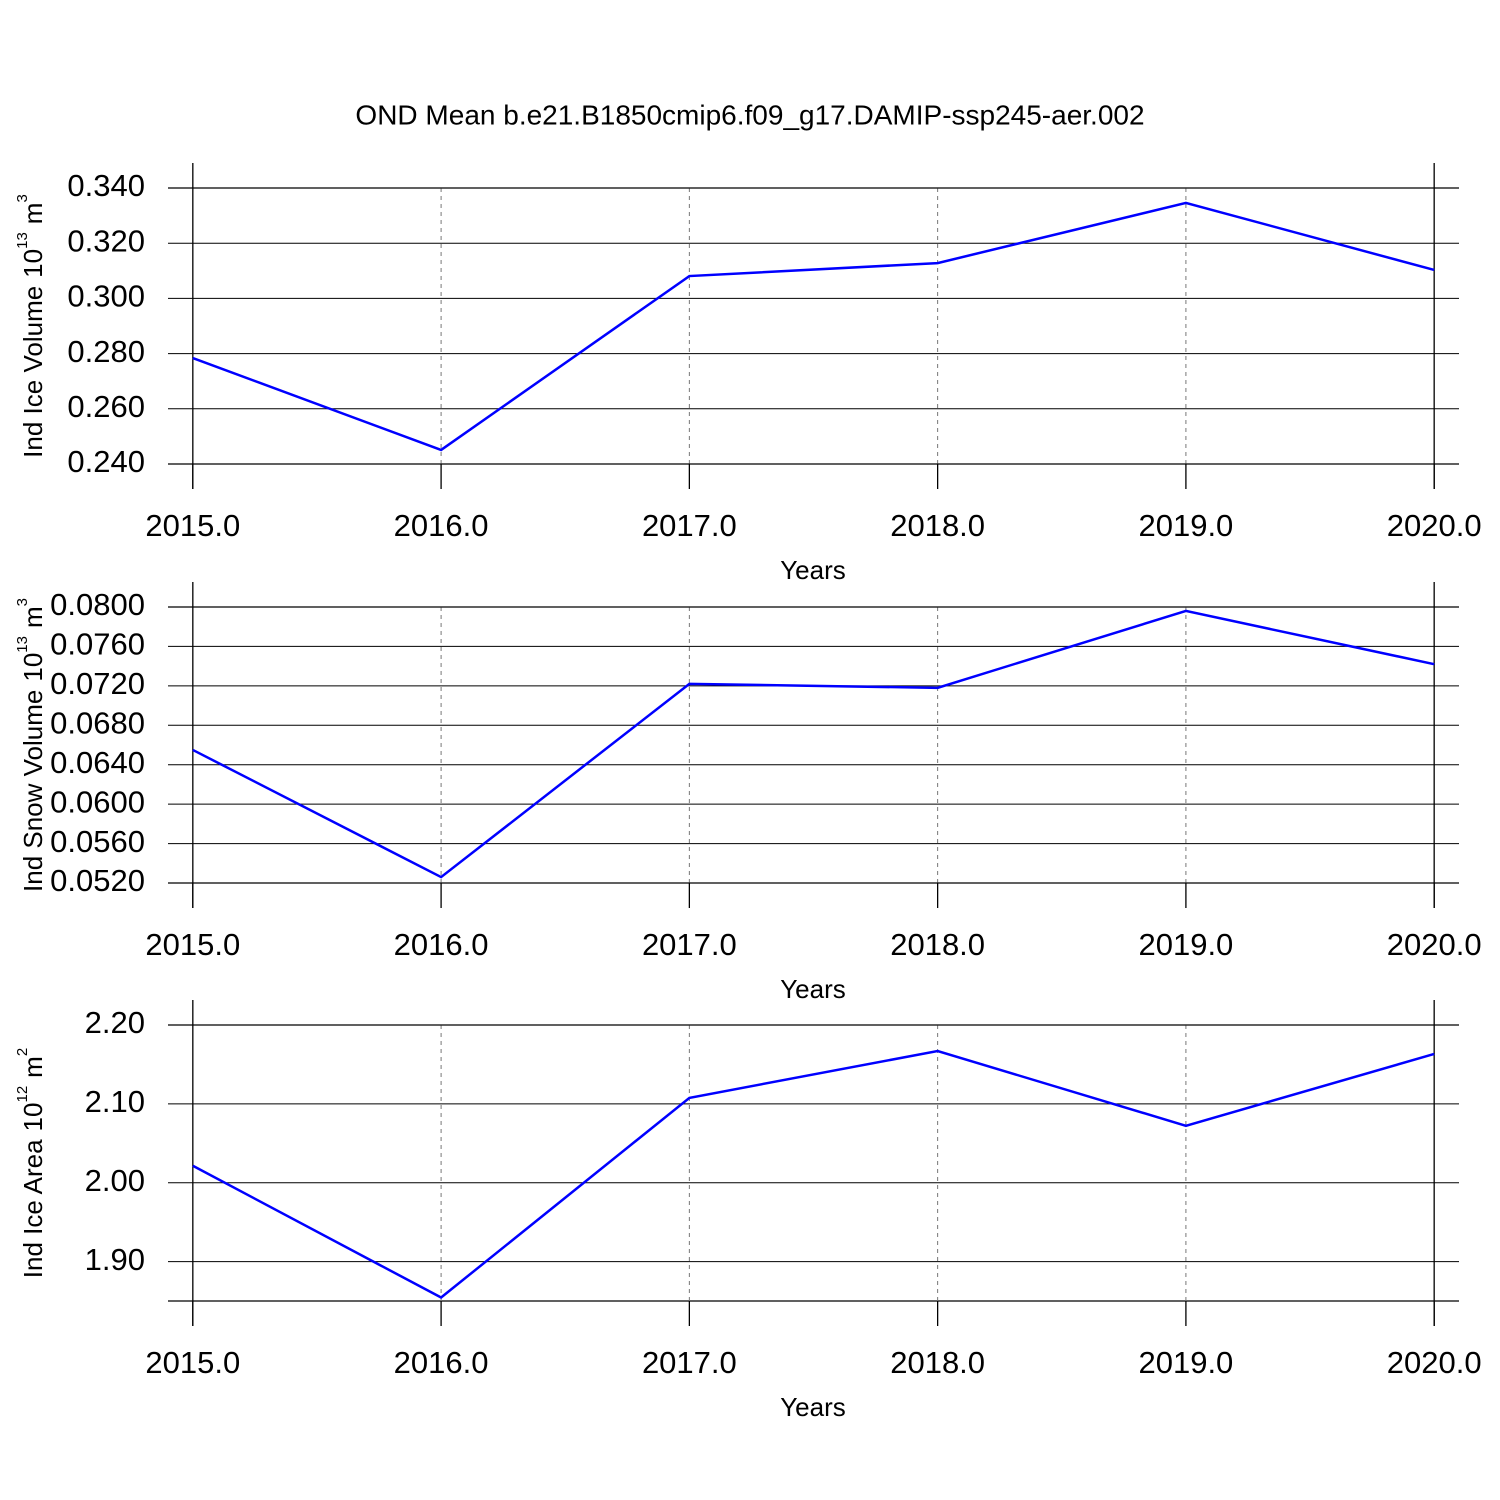 This screenshot has width=1500, height=1500. What do you see at coordinates (22, 1052) in the screenshot?
I see `y-axis-label-part: 2` at bounding box center [22, 1052].